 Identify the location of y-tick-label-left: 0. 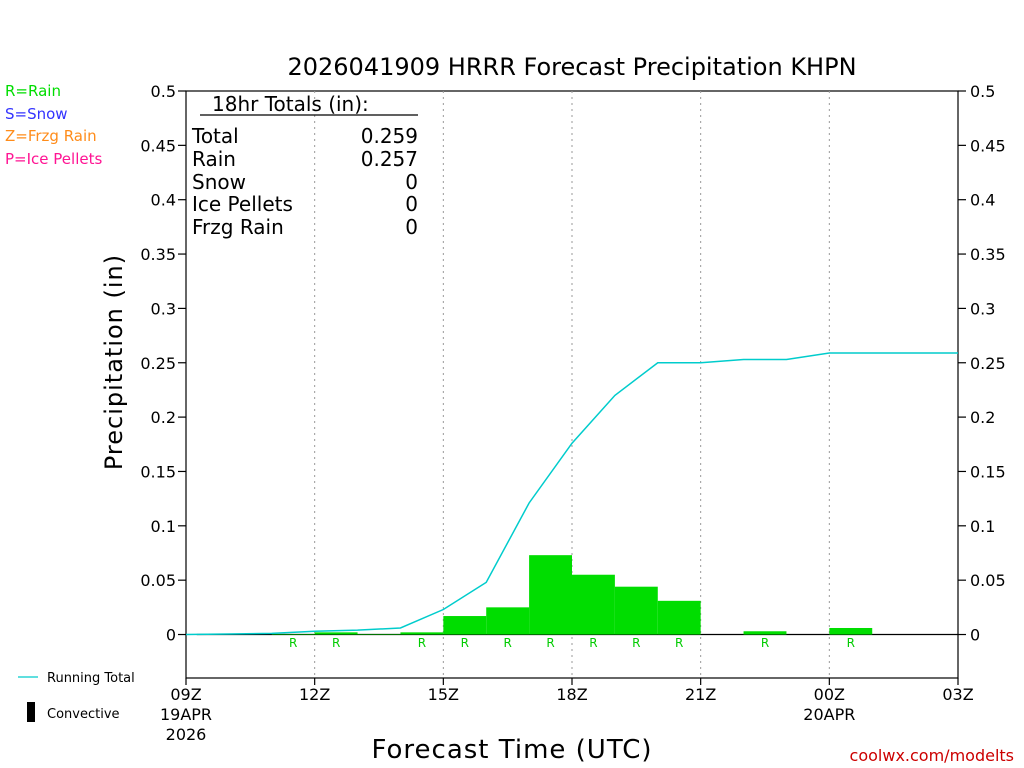
(171, 635).